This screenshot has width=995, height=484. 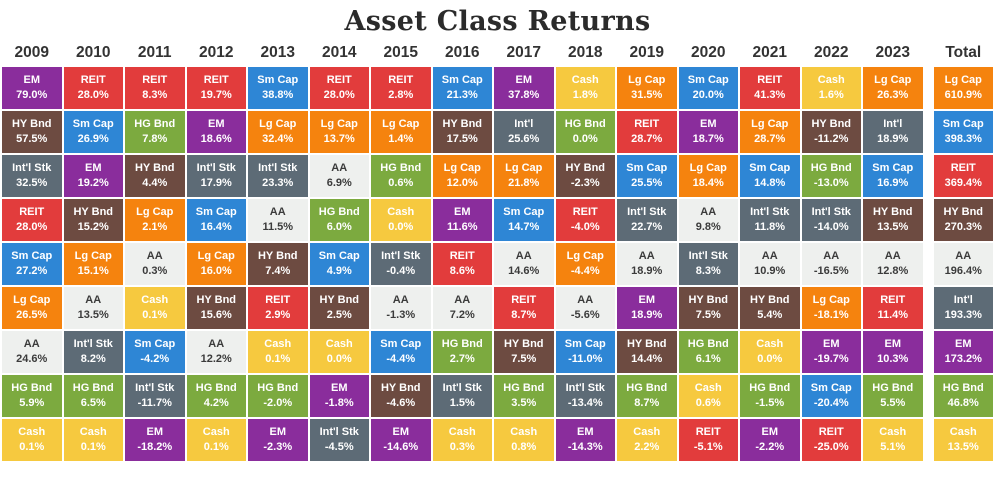 I want to click on return-value: 12.0%, so click(x=462, y=183).